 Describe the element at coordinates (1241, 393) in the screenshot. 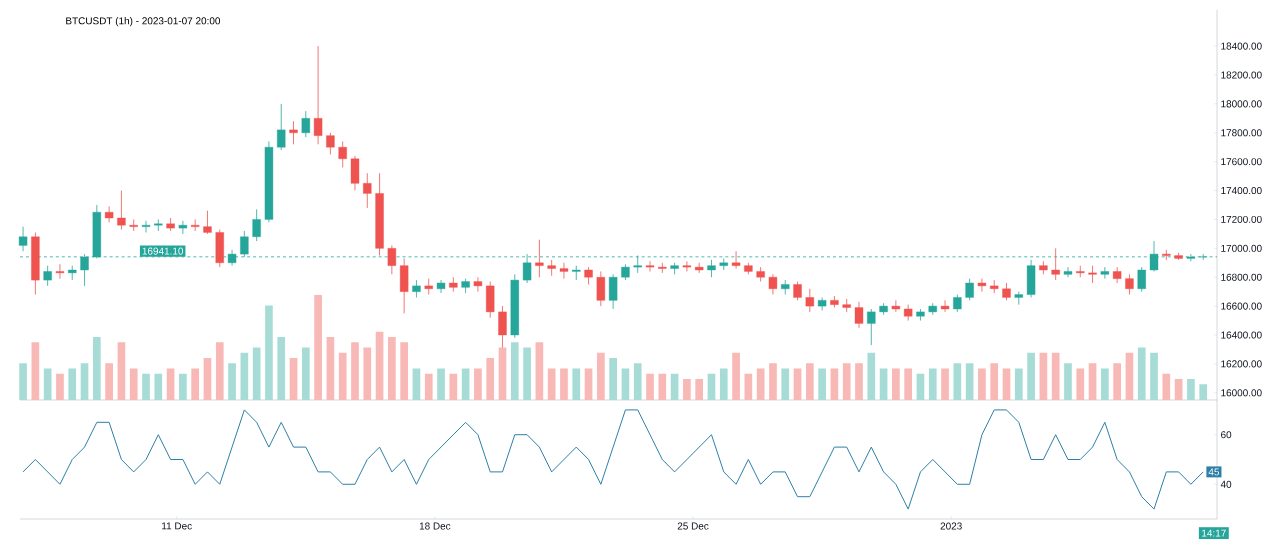

I see `y-tick-label: 16000.00` at that location.